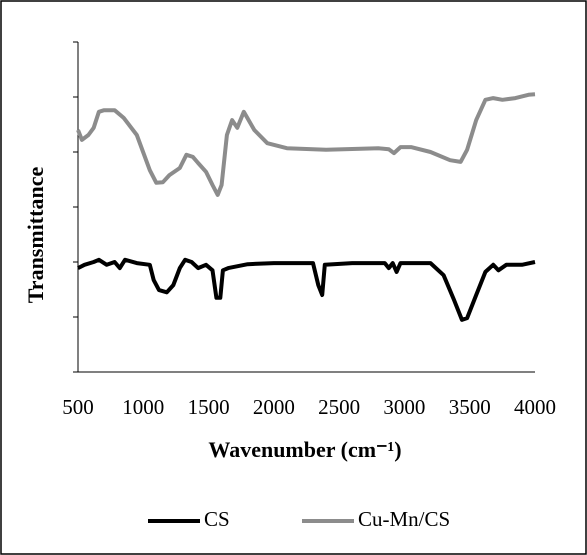  What do you see at coordinates (78, 407) in the screenshot?
I see `x-tick-label: 500` at bounding box center [78, 407].